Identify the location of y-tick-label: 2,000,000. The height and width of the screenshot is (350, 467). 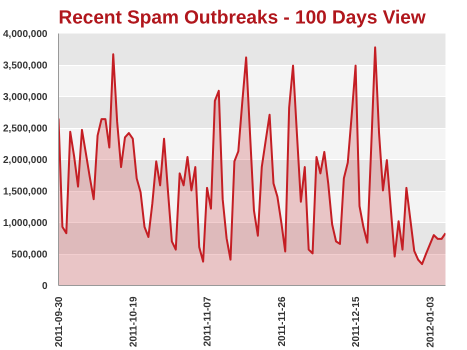
(25, 160).